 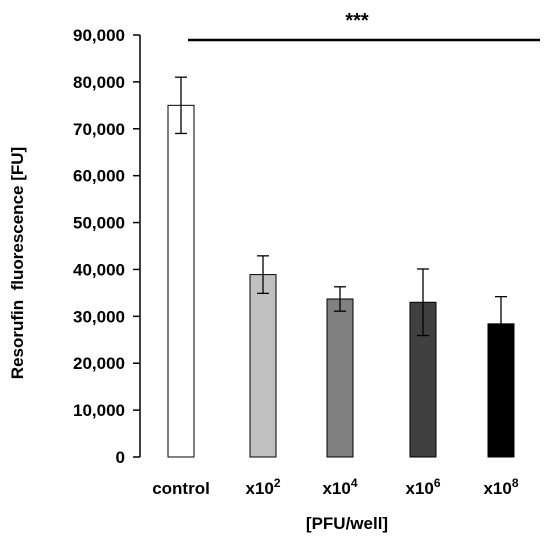 What do you see at coordinates (357, 21) in the screenshot?
I see `significance-label: ***` at bounding box center [357, 21].